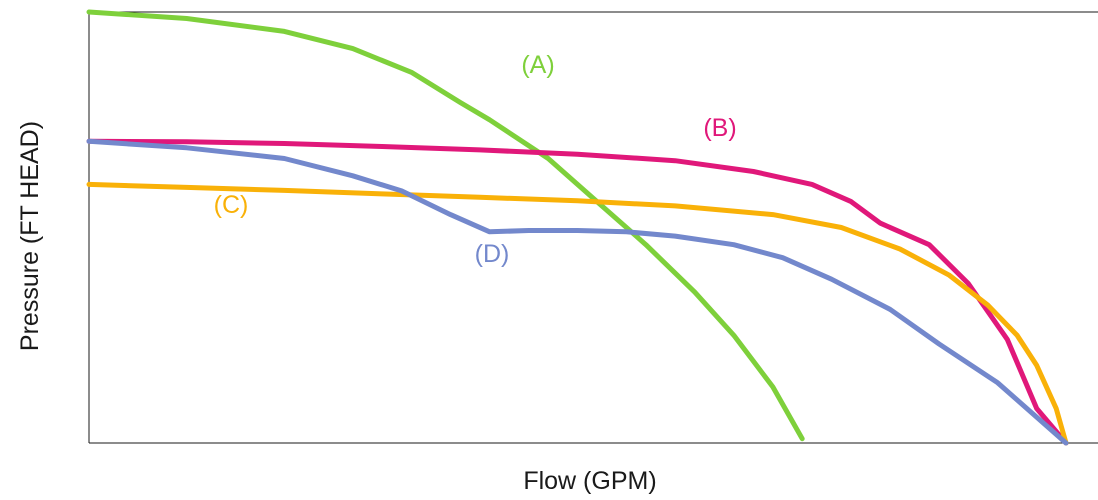 Image resolution: width=1098 pixels, height=500 pixels. I want to click on series-label-a: (A), so click(537, 65).